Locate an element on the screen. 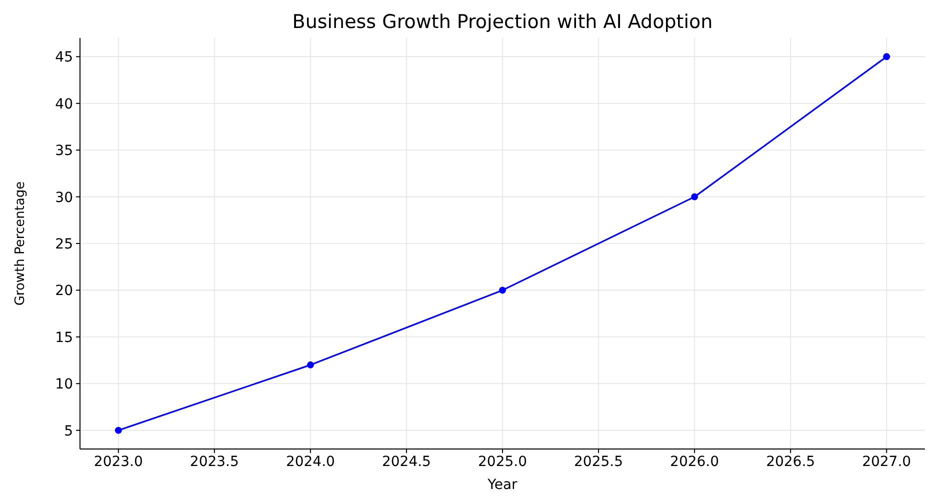  x-tick-label: 2025.5 is located at coordinates (599, 462).